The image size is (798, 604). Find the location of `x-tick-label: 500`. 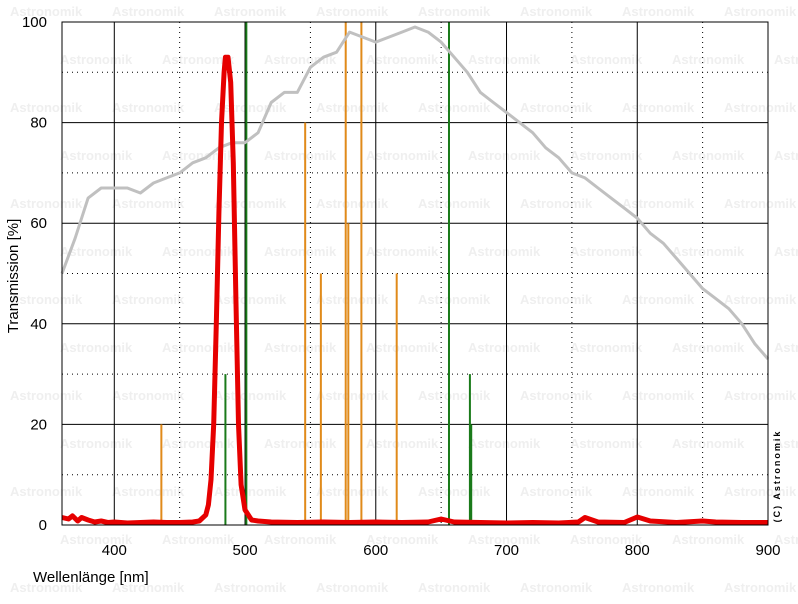

x-tick-label: 500 is located at coordinates (245, 550).